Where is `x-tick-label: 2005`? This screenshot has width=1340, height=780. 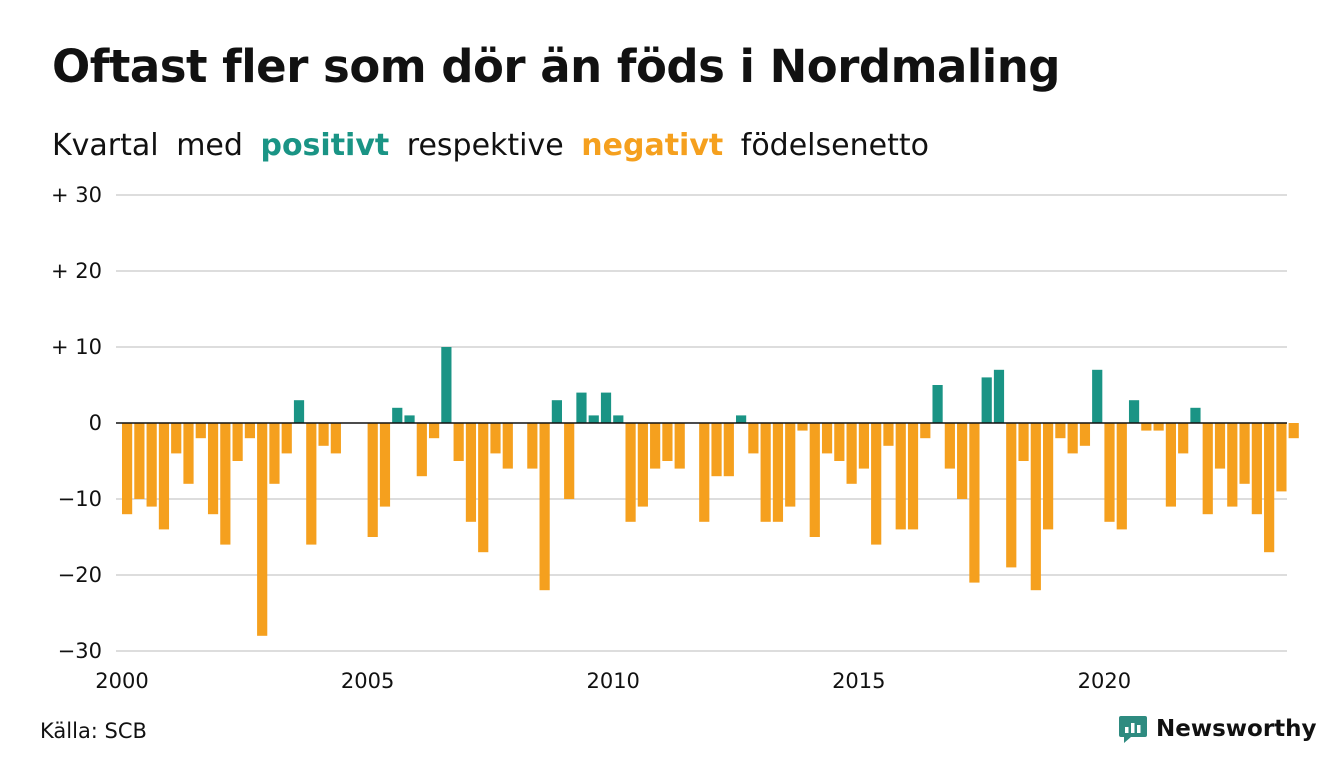 x-tick-label: 2005 is located at coordinates (367, 681).